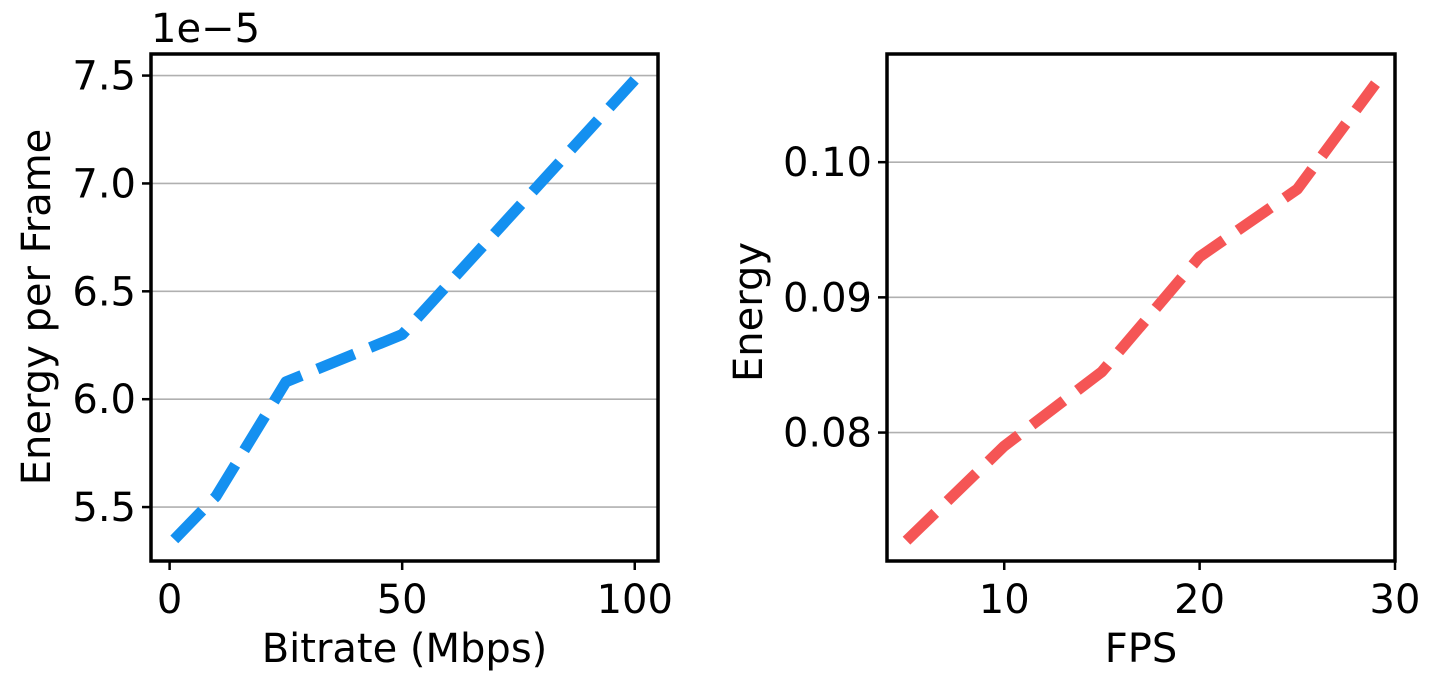 The width and height of the screenshot is (1435, 685). What do you see at coordinates (169, 600) in the screenshot?
I see `x-tick-label: 0` at bounding box center [169, 600].